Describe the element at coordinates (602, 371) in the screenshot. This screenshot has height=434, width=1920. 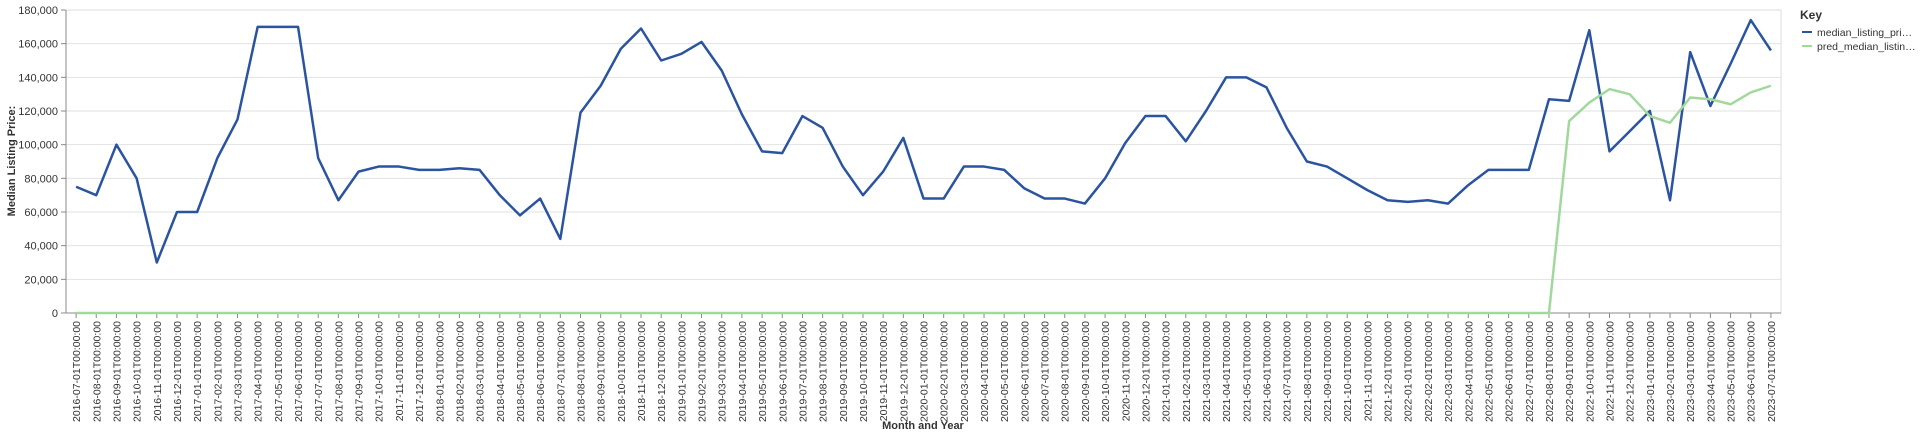
I see `x-tick-label: 2018-09-01T00:00:00` at that location.